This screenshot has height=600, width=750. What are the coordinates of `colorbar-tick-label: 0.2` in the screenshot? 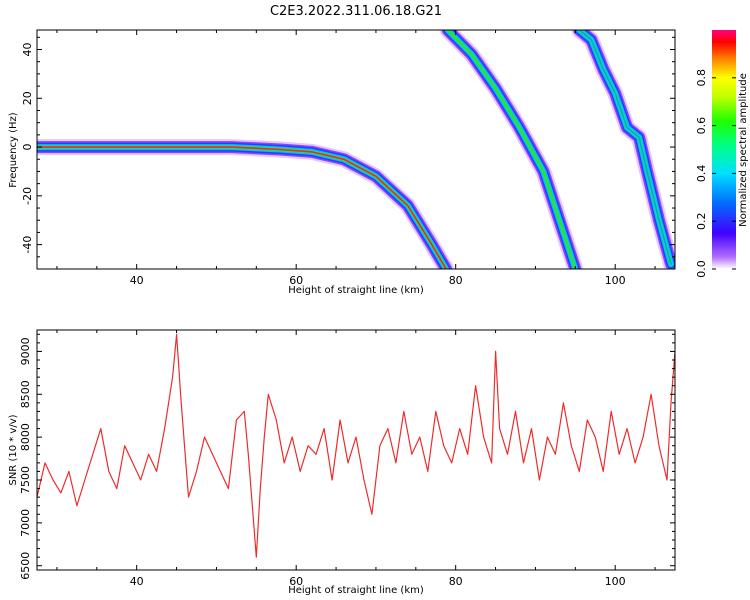 It's located at (701, 221).